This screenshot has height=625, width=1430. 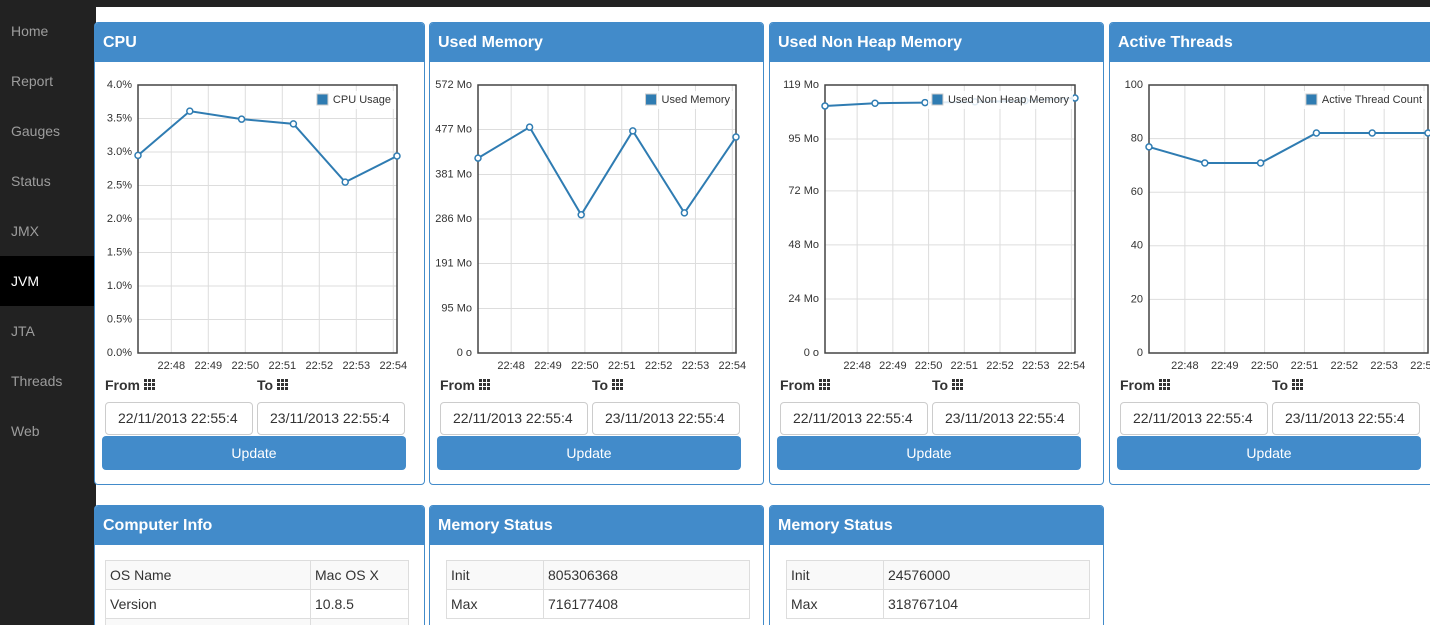 I want to click on info-table: OS Name Mac OS X Version 10.8.5, so click(x=257, y=592).